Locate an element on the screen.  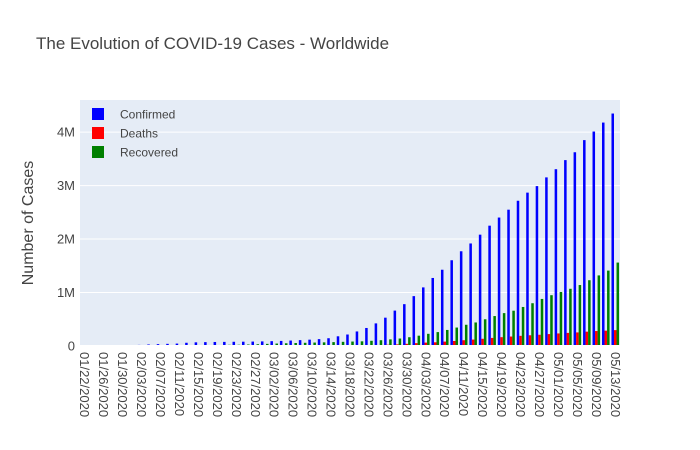
x-tick-label: 02/03/2020 is located at coordinates (141, 384).